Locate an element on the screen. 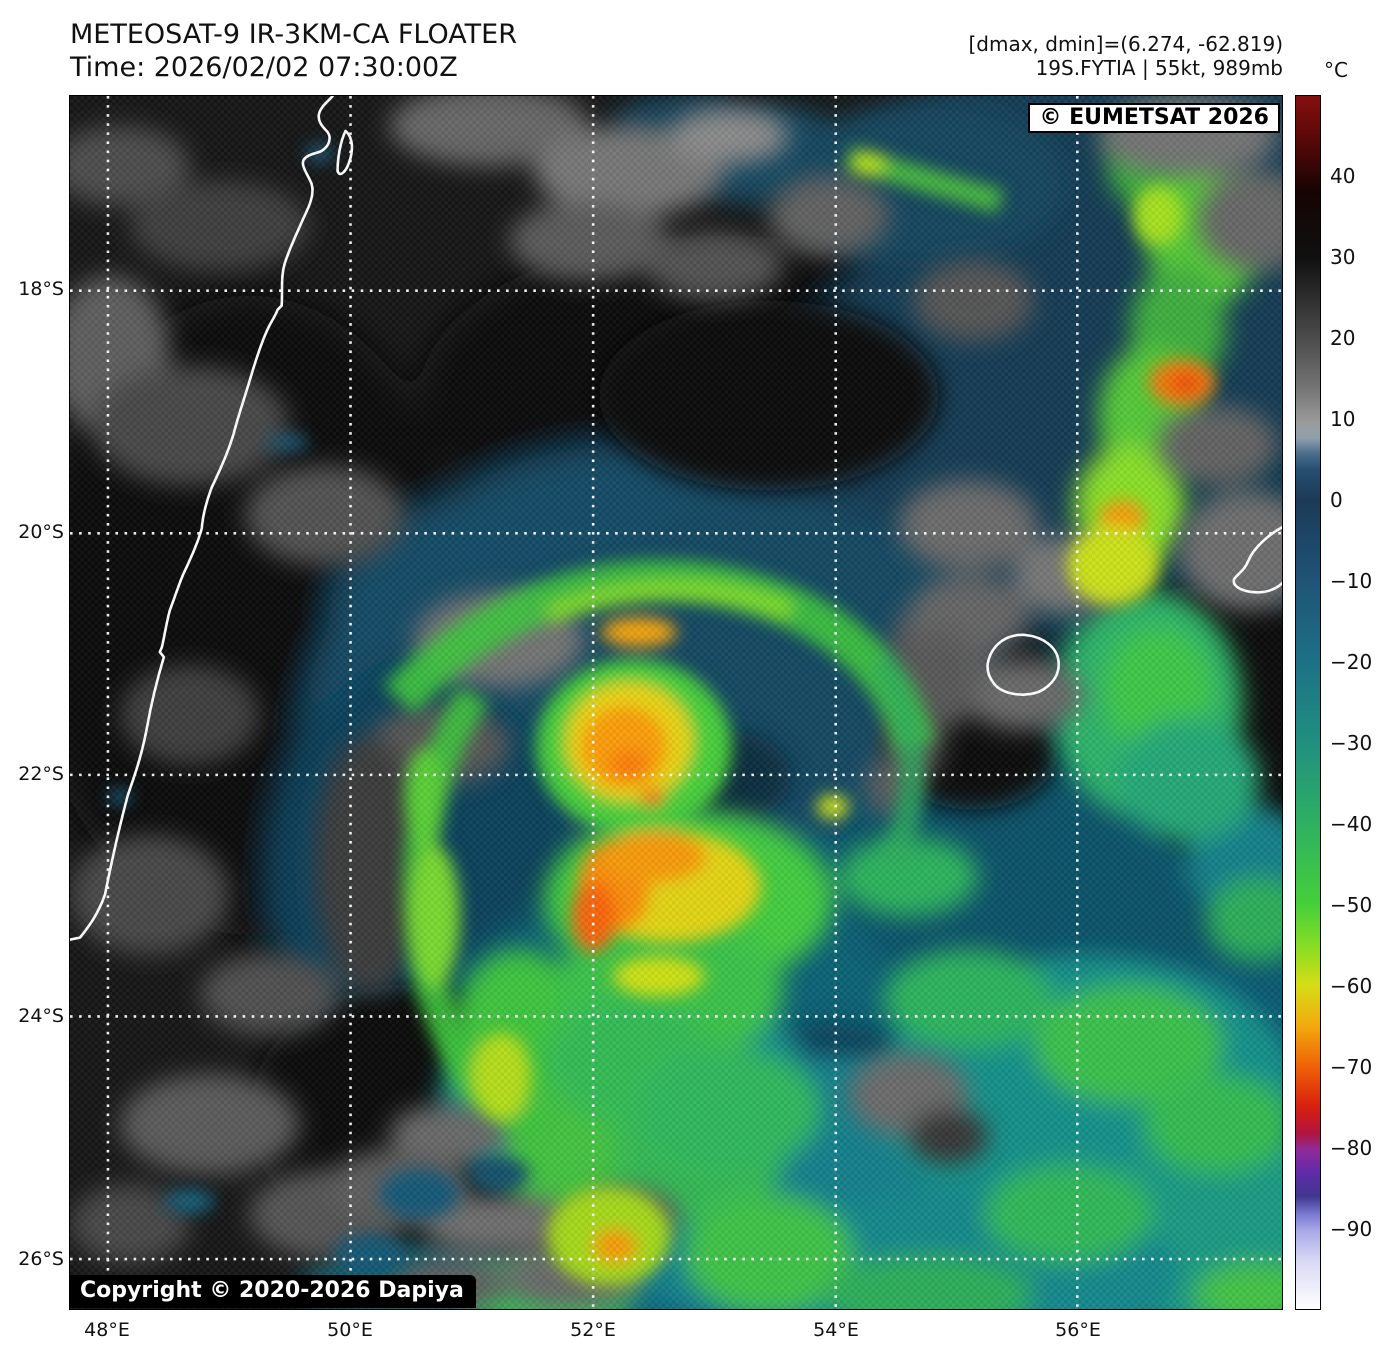 The width and height of the screenshot is (1388, 1359). storm-info-label: 19S.FYTIA | 55kt, 989mb is located at coordinates (1159, 68).